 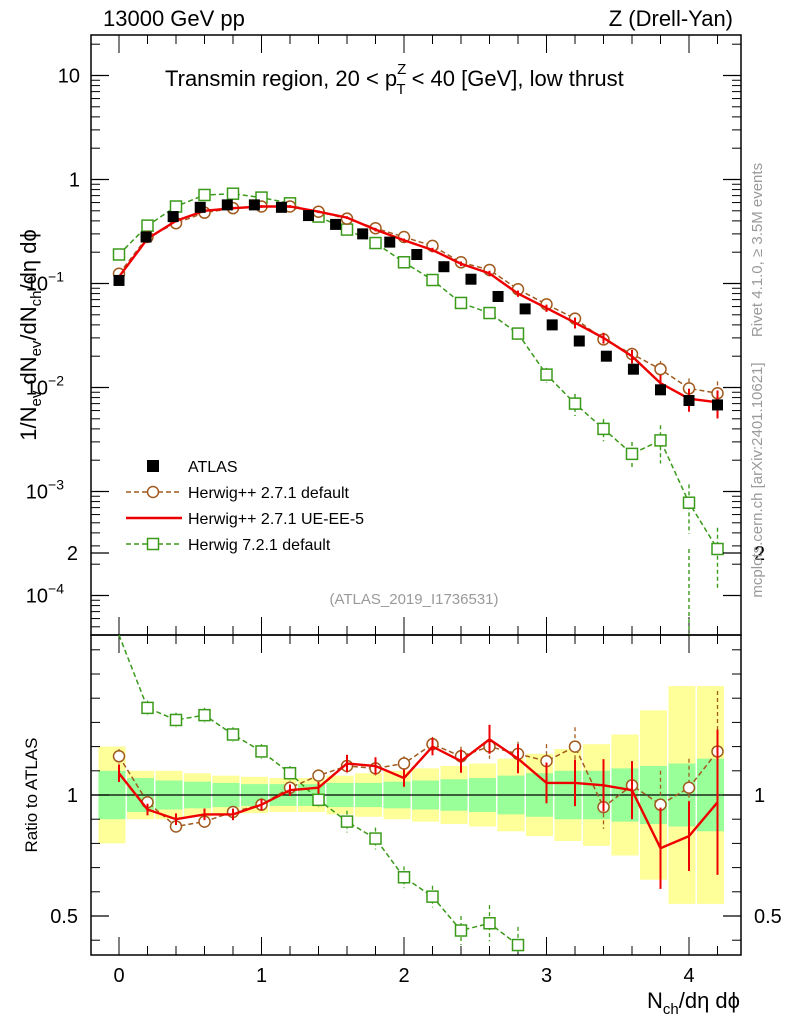 I want to click on y-tick-label: 10⁻¹, so click(x=45, y=282).